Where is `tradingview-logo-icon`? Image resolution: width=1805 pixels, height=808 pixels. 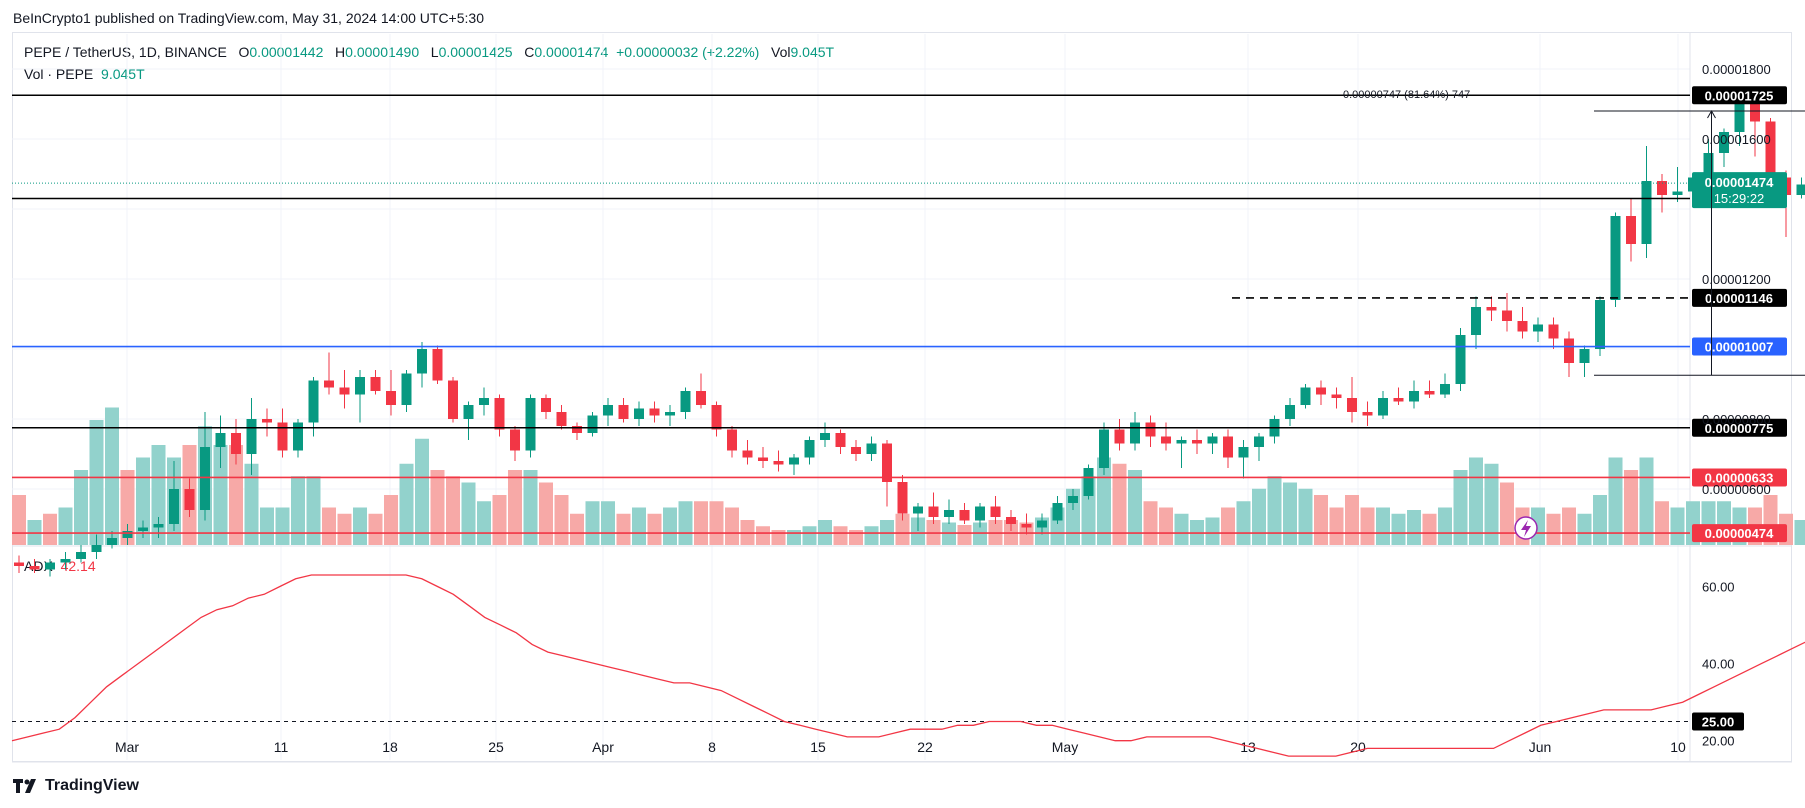 tradingview-logo-icon is located at coordinates (24, 786).